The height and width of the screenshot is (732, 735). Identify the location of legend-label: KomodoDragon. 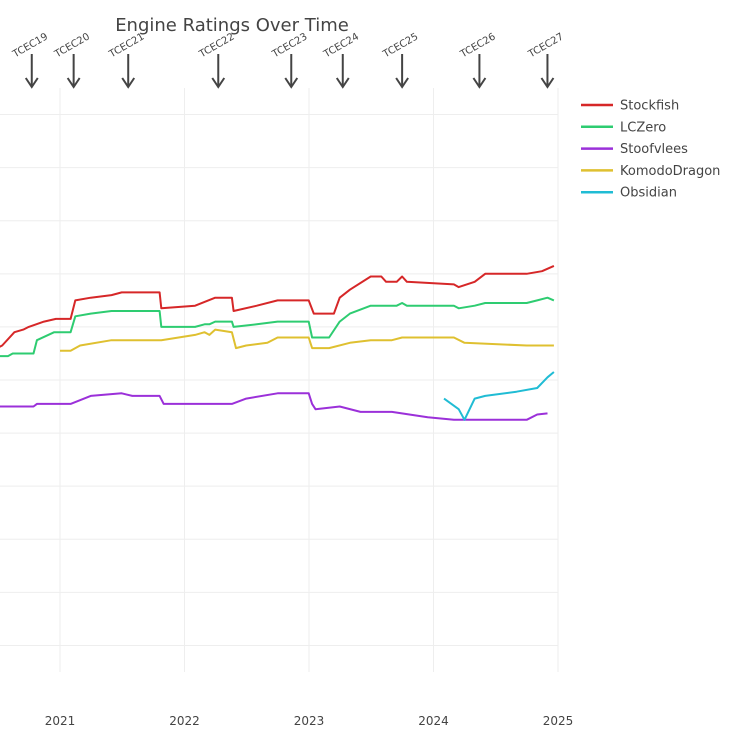
(670, 171).